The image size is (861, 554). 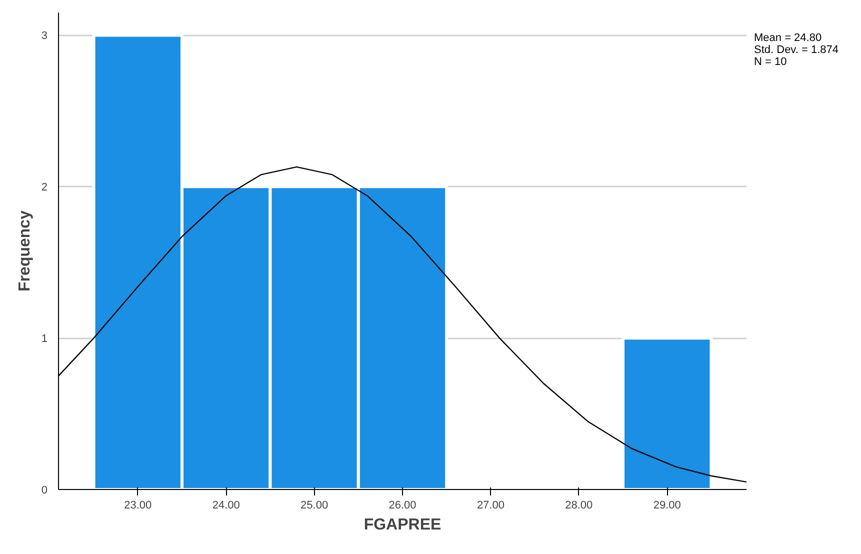 I want to click on text: Std. Dev. = 1.874, so click(x=796, y=50).